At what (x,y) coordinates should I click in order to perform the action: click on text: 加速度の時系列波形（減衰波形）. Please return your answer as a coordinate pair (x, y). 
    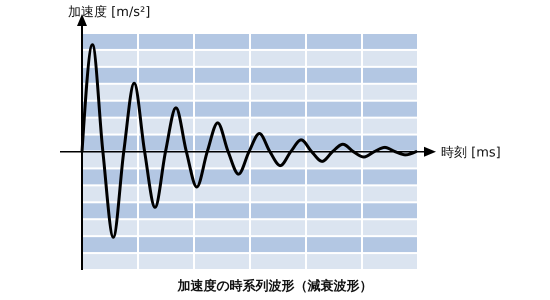
    Looking at the image, I should click on (274, 286).